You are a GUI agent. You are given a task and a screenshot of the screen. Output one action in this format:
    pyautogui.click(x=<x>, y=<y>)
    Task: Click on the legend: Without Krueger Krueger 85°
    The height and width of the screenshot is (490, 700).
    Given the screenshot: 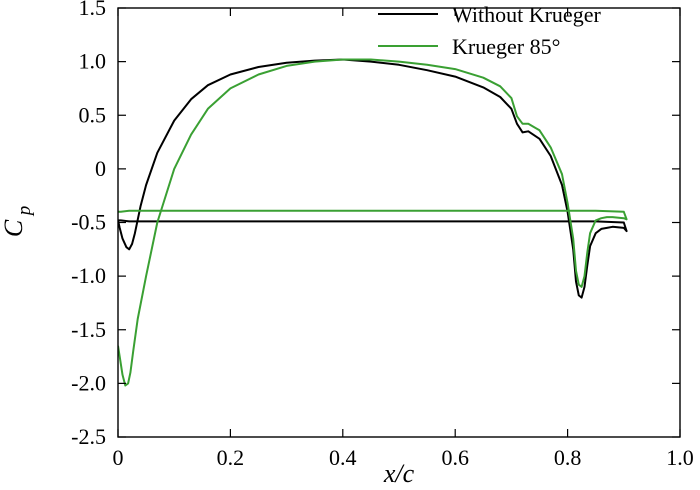 What is the action you would take?
    pyautogui.click(x=489, y=30)
    